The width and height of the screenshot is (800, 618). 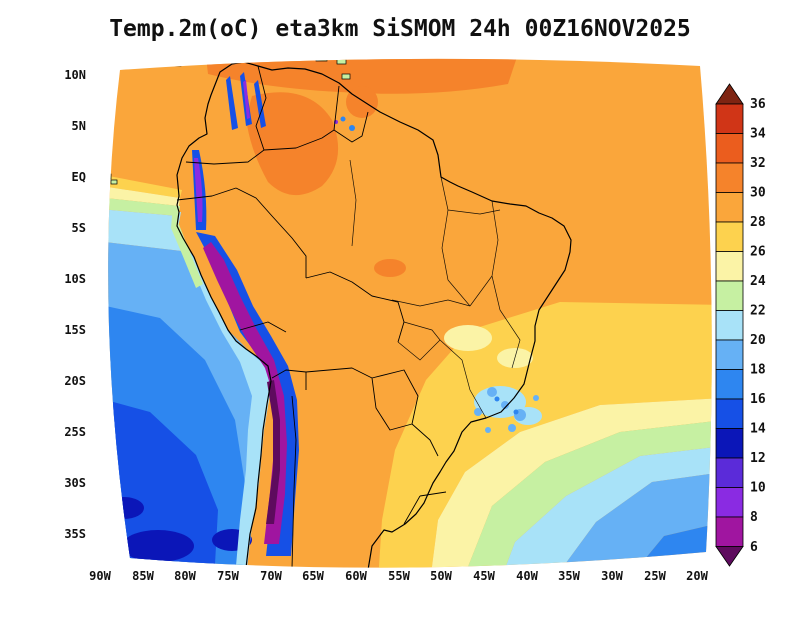 What do you see at coordinates (758, 370) in the screenshot?
I see `colorbar-label: 18` at bounding box center [758, 370].